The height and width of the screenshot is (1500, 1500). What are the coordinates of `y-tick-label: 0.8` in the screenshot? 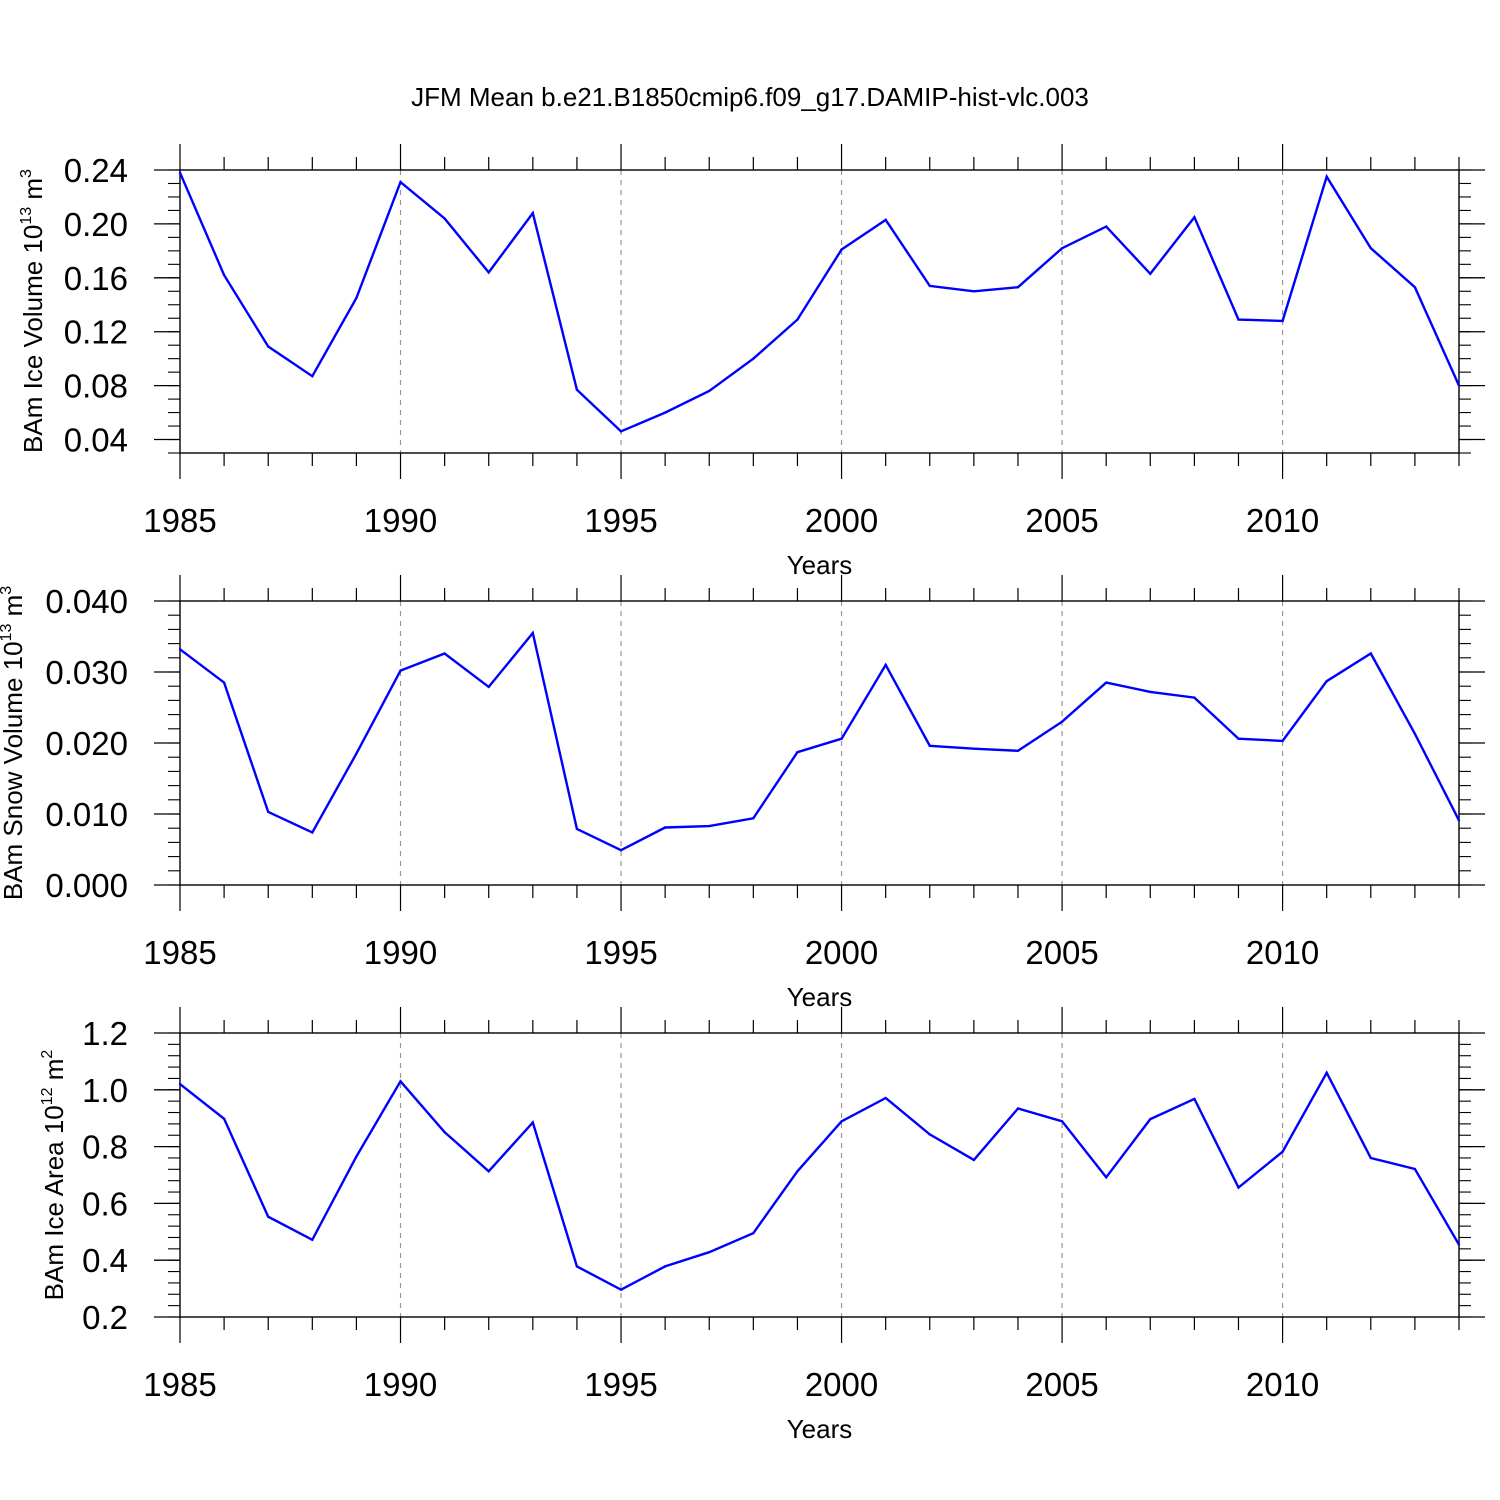 It's located at (105, 1147).